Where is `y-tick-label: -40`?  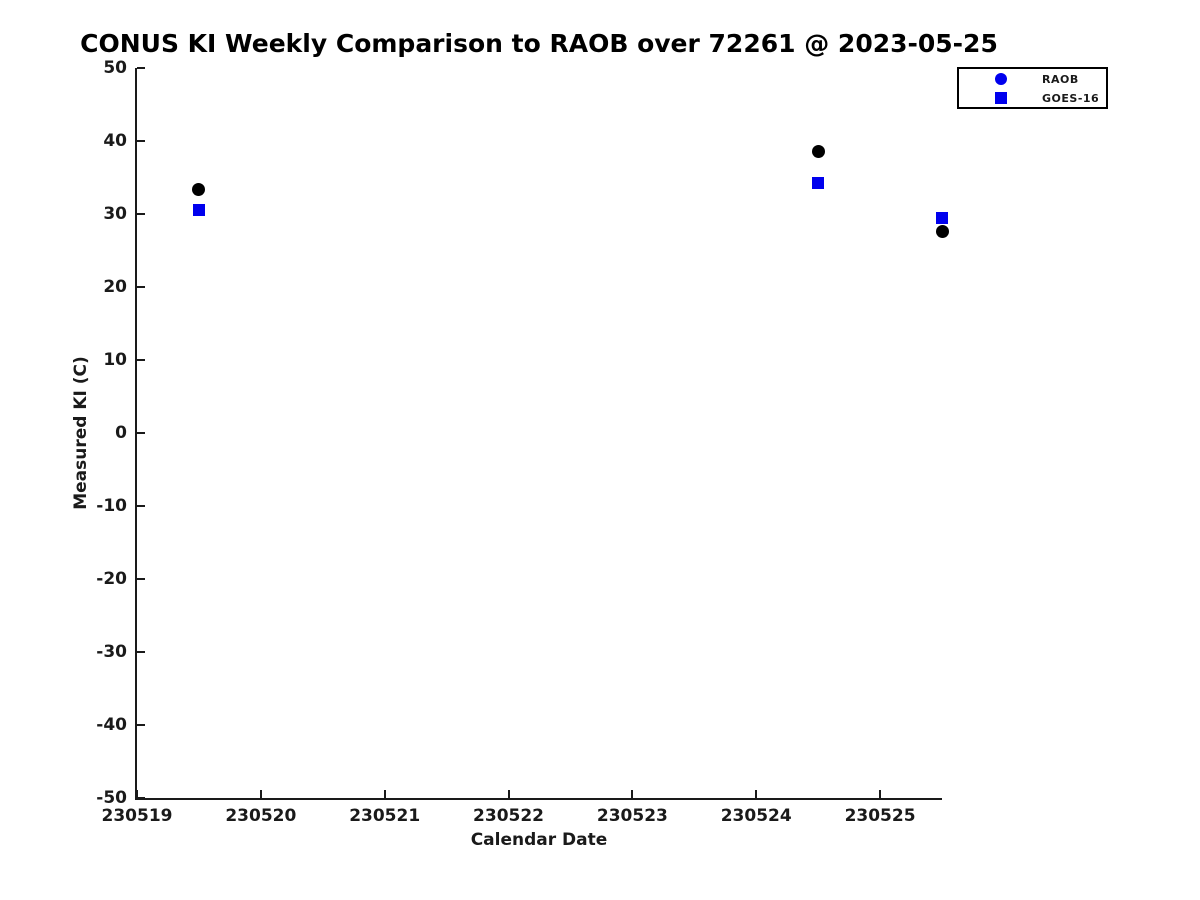
y-tick-label: -40 is located at coordinates (111, 725).